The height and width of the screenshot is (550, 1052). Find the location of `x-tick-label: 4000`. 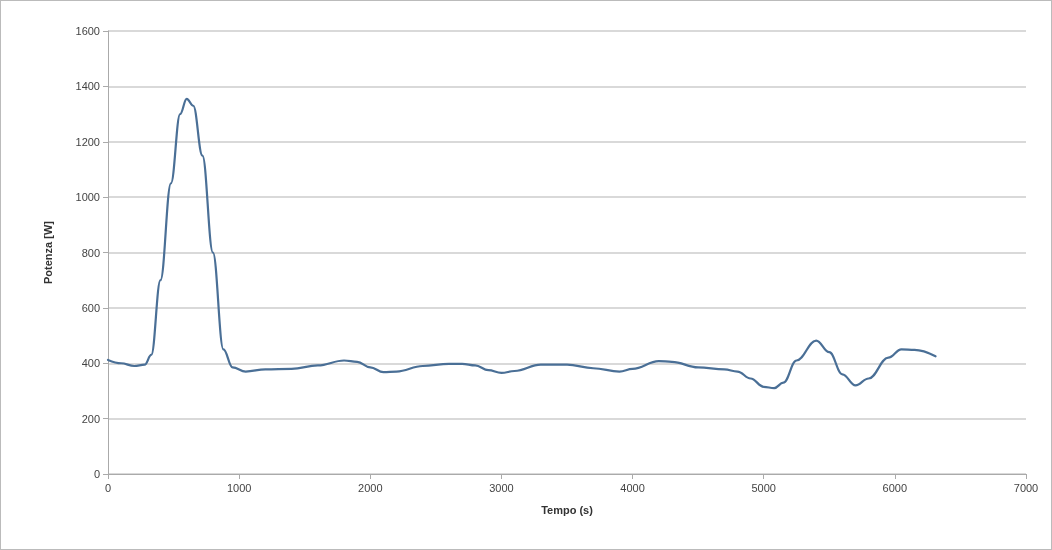

x-tick-label: 4000 is located at coordinates (632, 487).